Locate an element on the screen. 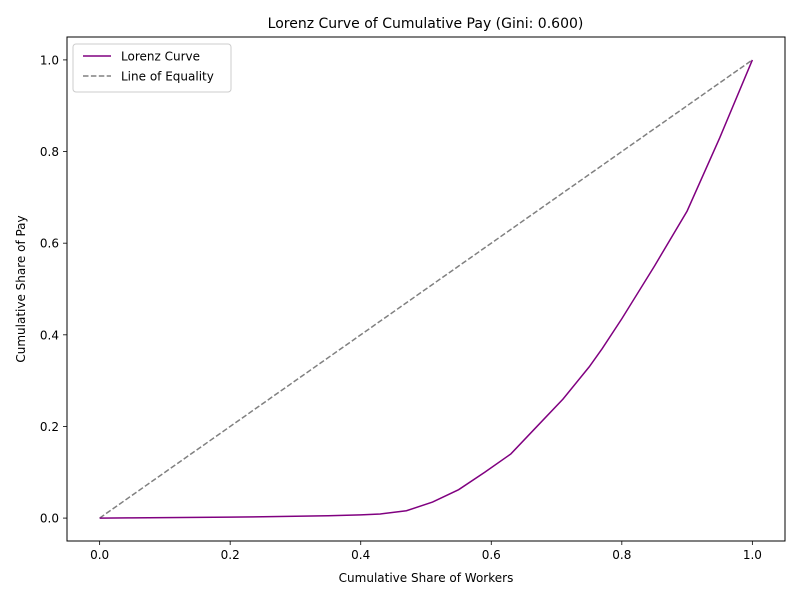  legend-label-0: Lorenz Curve is located at coordinates (160, 57).